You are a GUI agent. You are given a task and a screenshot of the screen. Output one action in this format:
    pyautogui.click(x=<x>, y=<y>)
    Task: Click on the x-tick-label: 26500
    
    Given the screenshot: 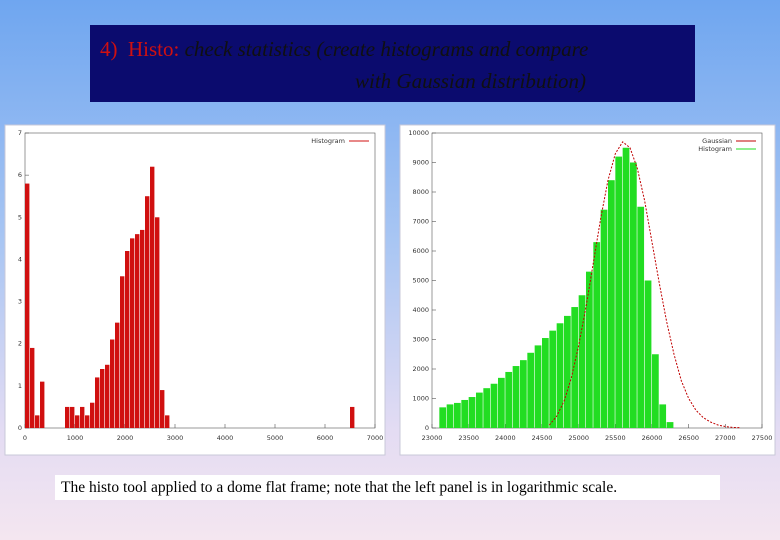 What is the action you would take?
    pyautogui.click(x=688, y=438)
    